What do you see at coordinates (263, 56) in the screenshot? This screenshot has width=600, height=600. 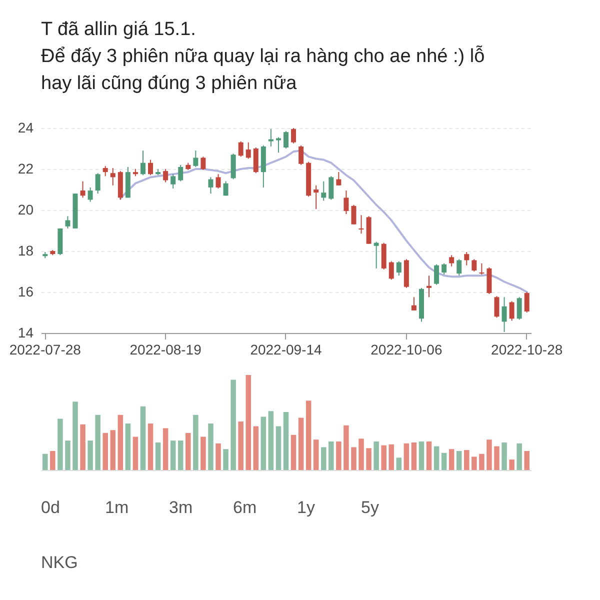 I see `chart-title: T đã allin giá 15.1. Để đấy 3 phiên nữa quay lại ra hàng cho ae nhé :) lỗ hay lãi cũng đúng 3 phiên nữa` at bounding box center [263, 56].